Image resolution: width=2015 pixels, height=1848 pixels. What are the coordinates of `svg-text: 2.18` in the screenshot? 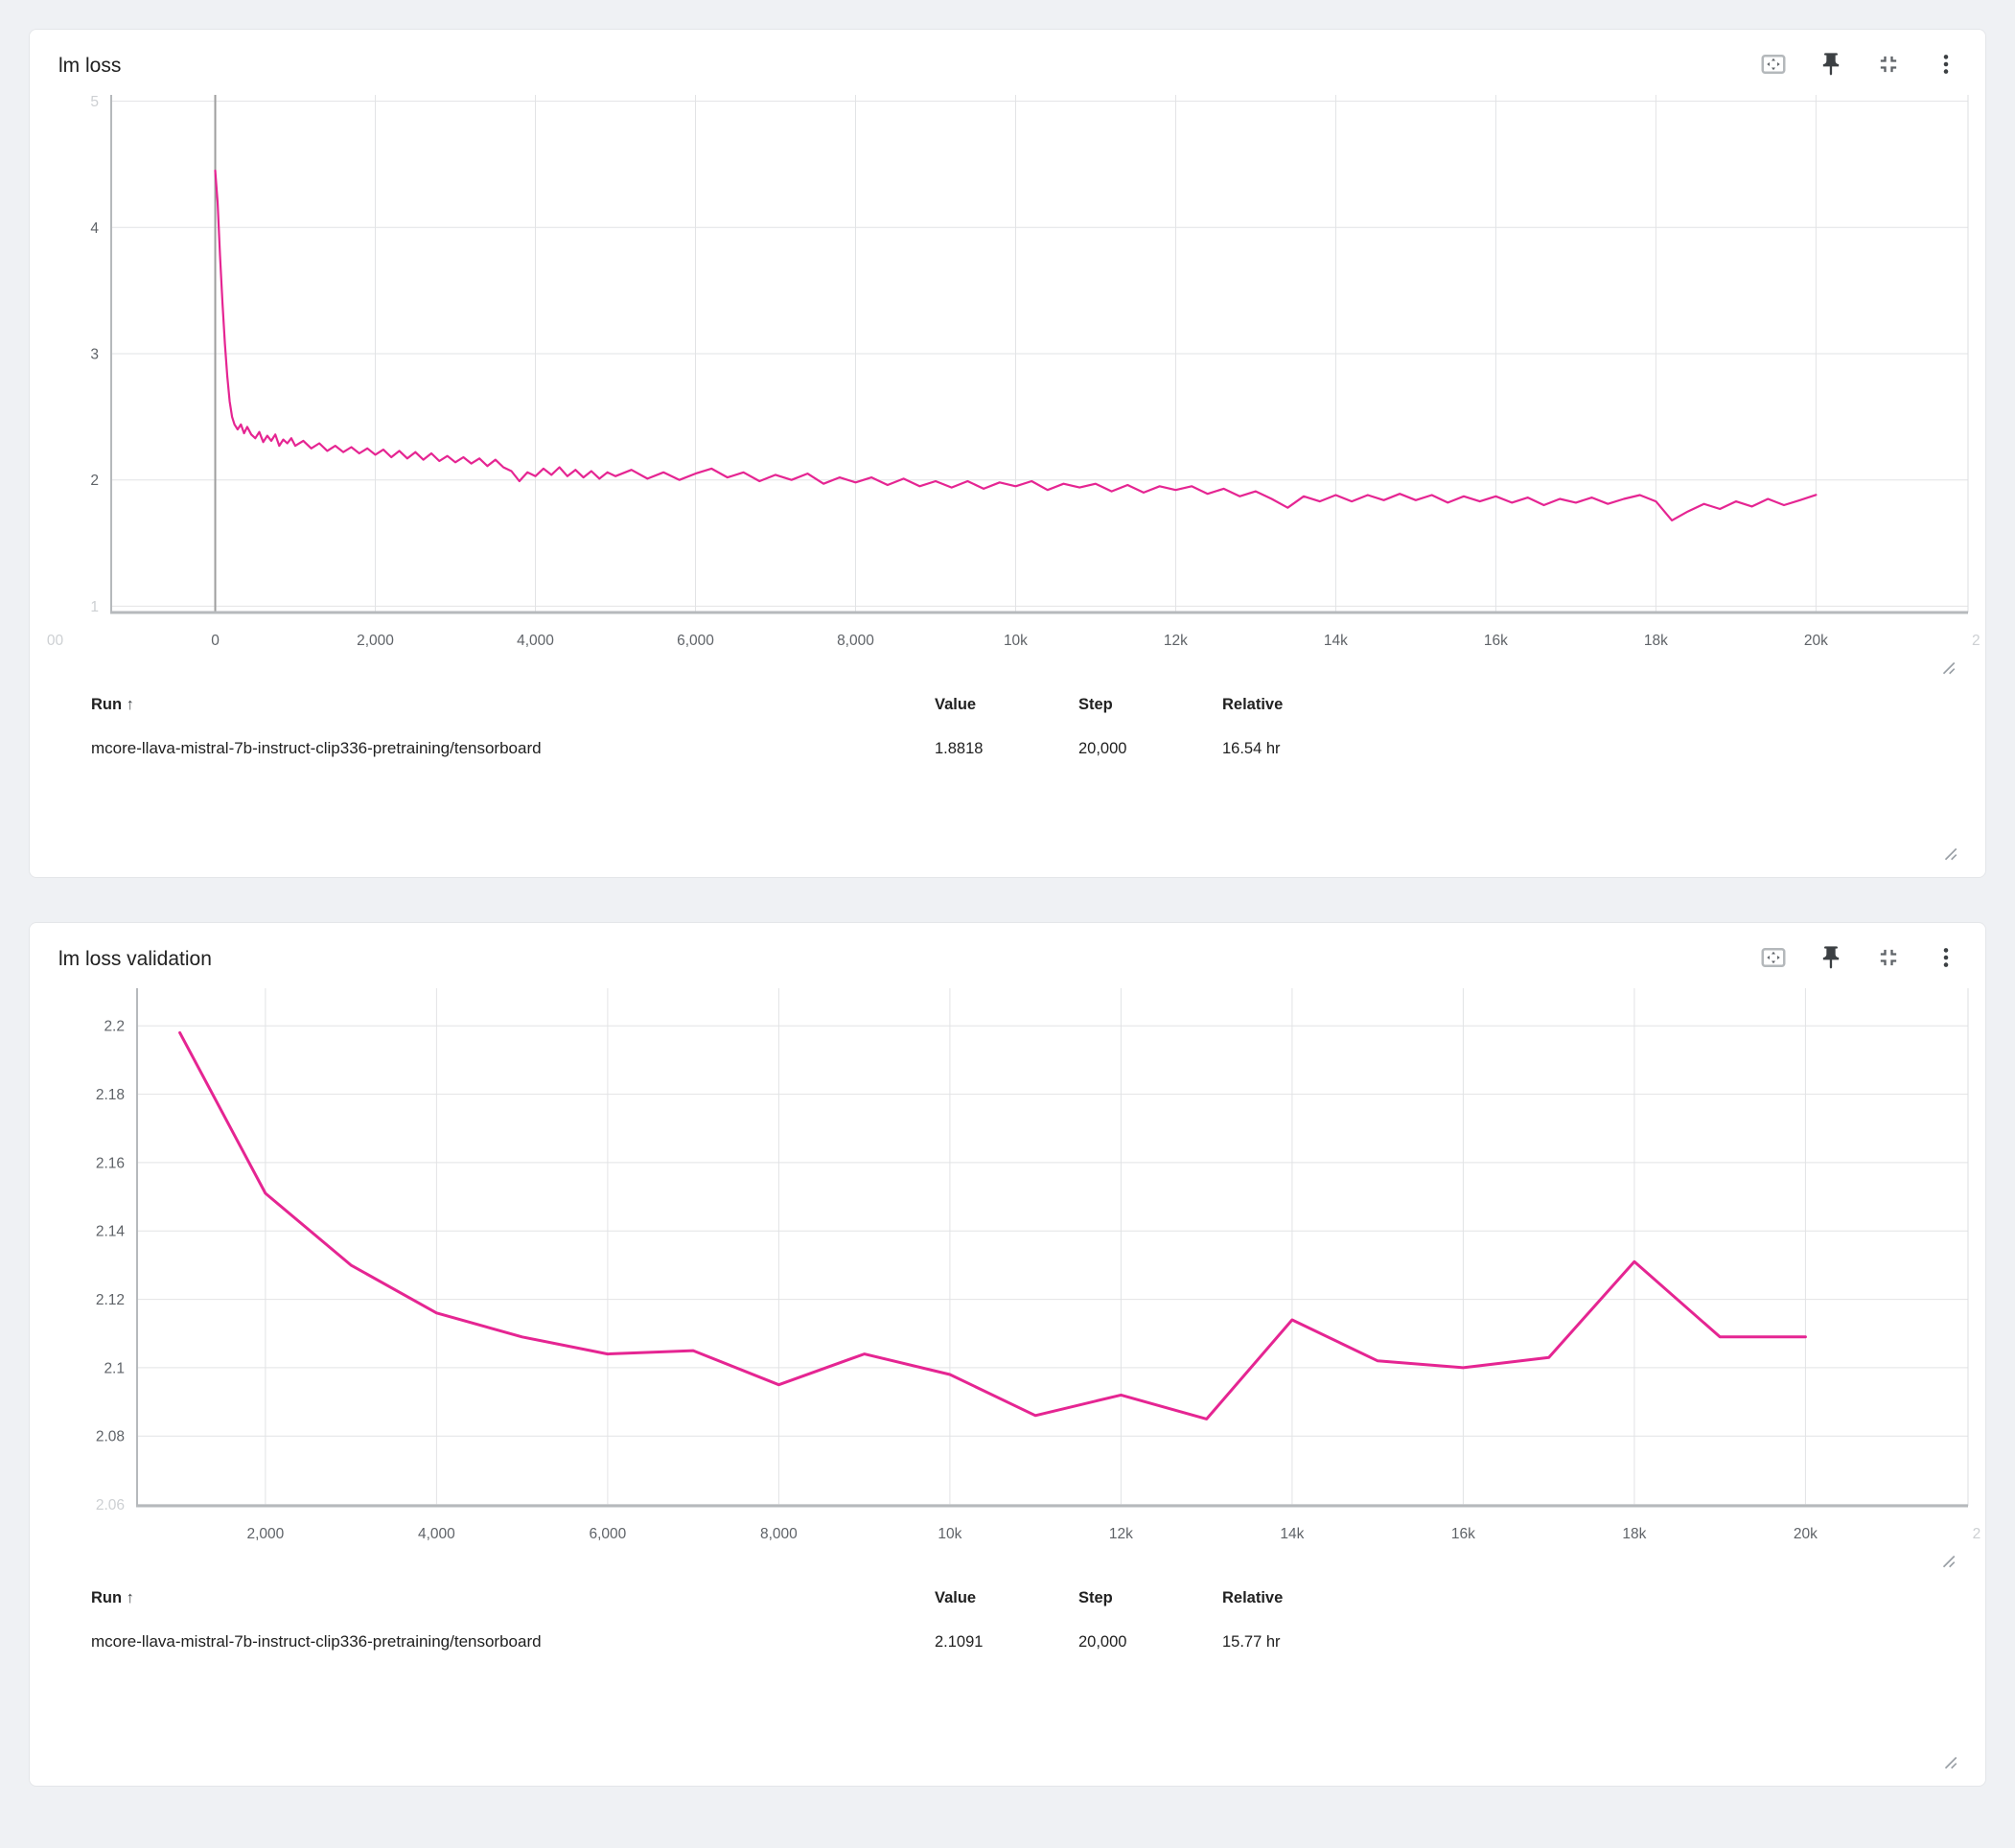 It's located at (110, 1095).